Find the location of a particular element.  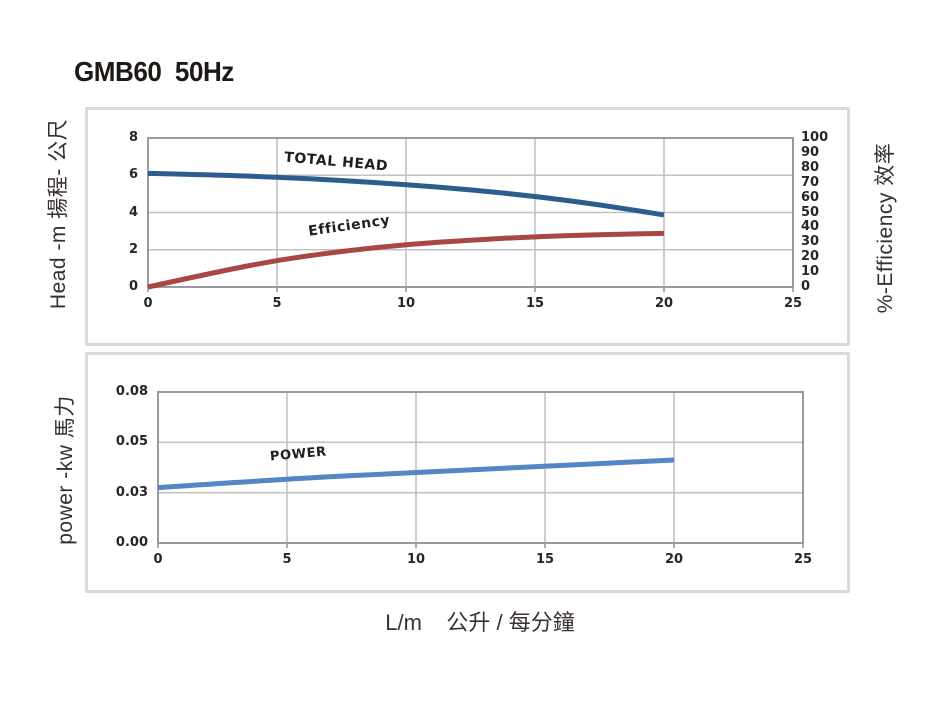

right-axis-tick-label: 20 is located at coordinates (810, 257).